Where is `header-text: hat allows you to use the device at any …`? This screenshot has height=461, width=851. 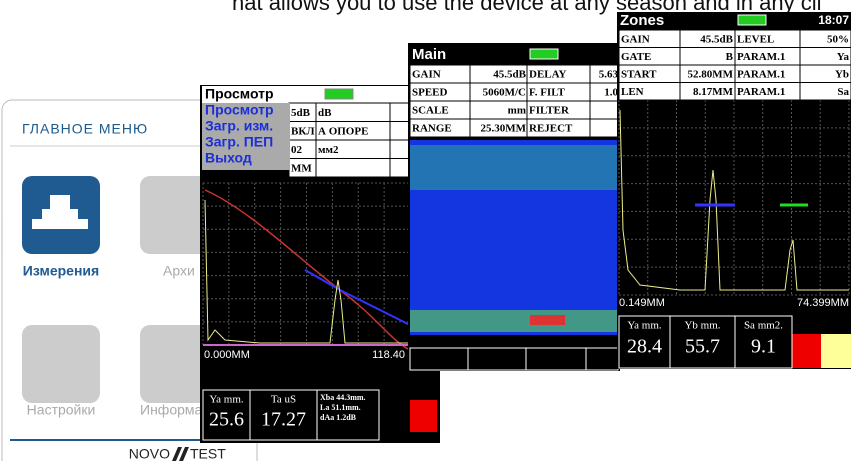
header-text: hat allows you to use the device at any … is located at coordinates (526, 7).